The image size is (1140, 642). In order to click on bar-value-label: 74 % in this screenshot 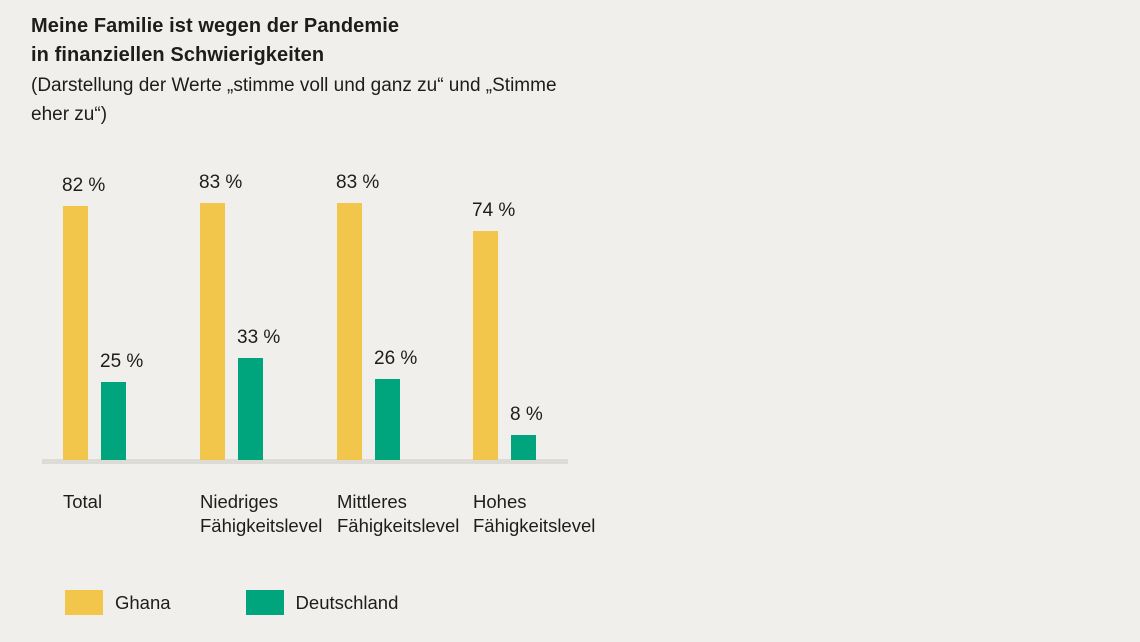, I will do `click(494, 210)`.